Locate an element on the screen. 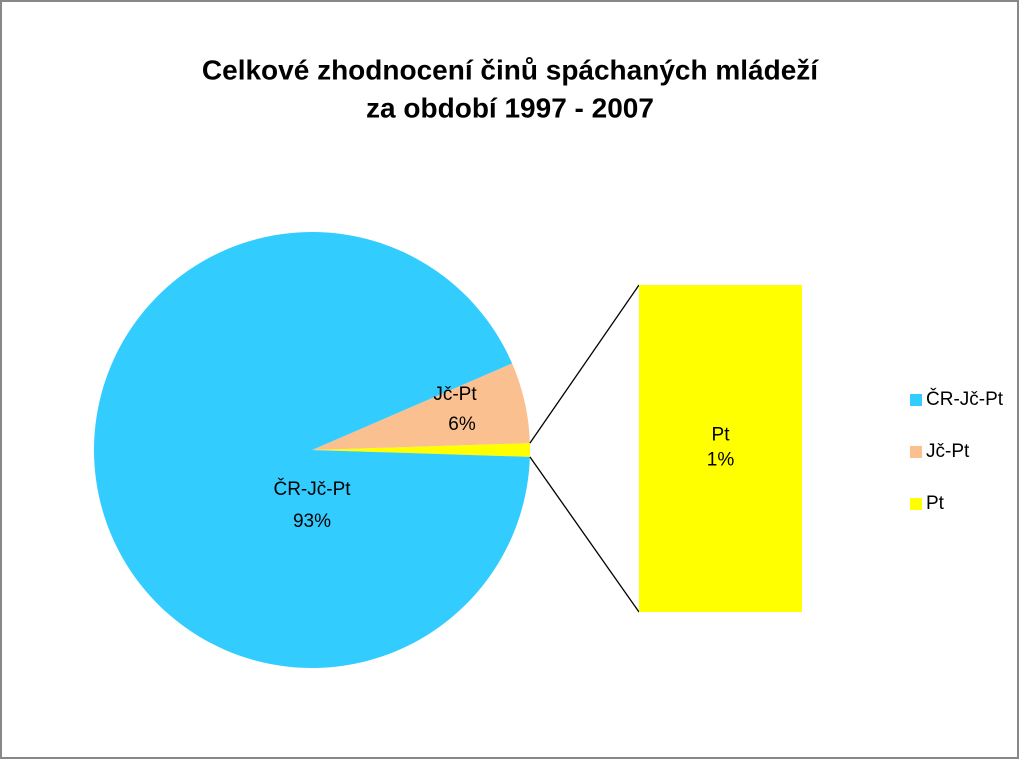 Image resolution: width=1020 pixels, height=760 pixels. data-label: 93% is located at coordinates (312, 521).